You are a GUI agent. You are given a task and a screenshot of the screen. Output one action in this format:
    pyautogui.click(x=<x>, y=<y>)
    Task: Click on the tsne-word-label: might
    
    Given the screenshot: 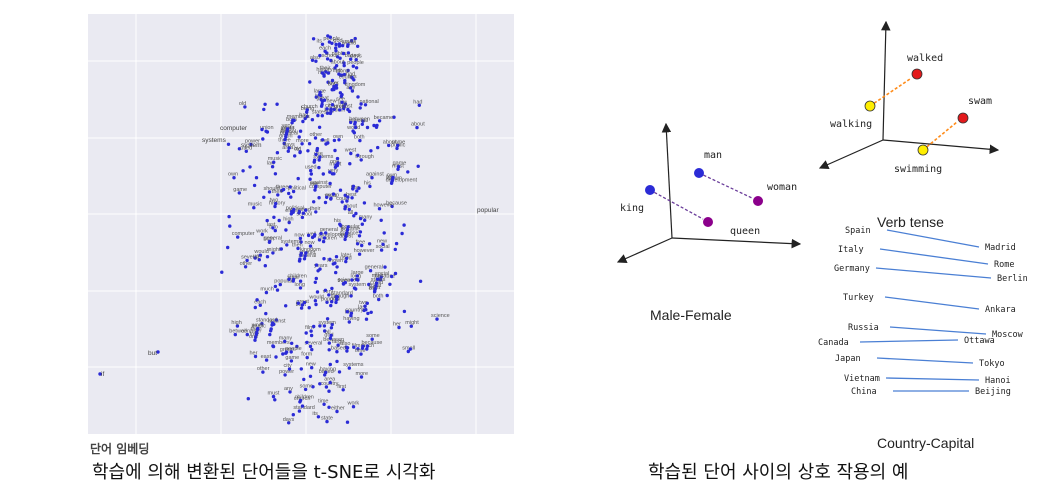 What is the action you would take?
    pyautogui.click(x=274, y=250)
    